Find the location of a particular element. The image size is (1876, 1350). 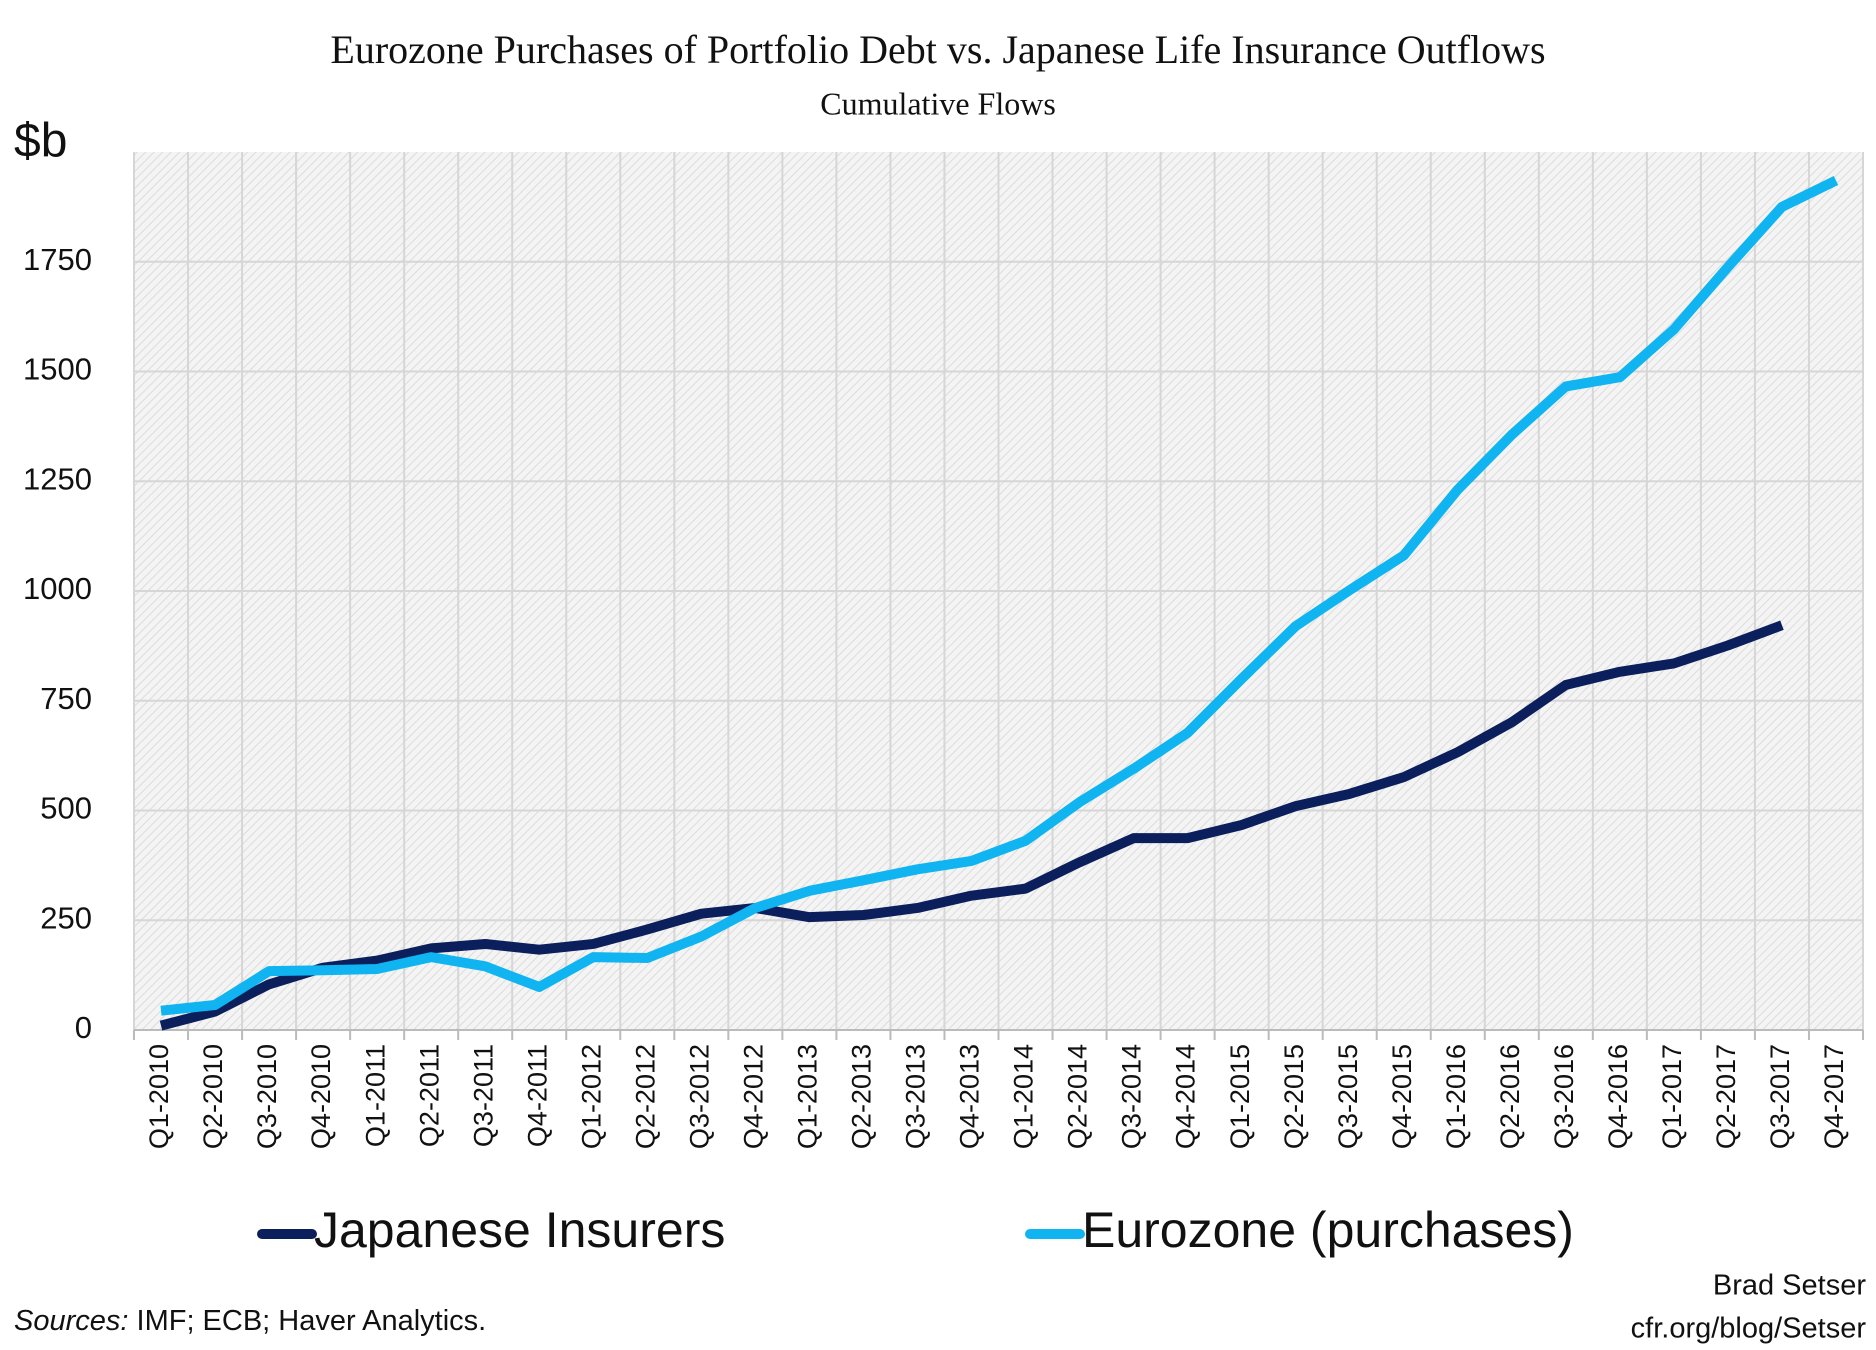

x-tick-label: Q1-2014 is located at coordinates (1024, 1096).